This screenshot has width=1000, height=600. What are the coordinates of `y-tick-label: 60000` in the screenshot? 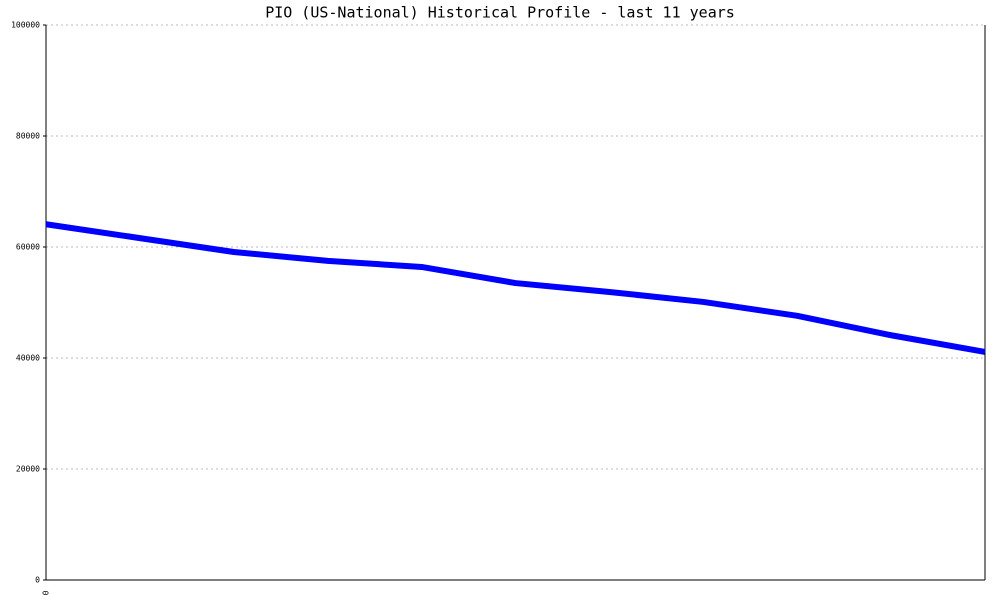 It's located at (28, 247).